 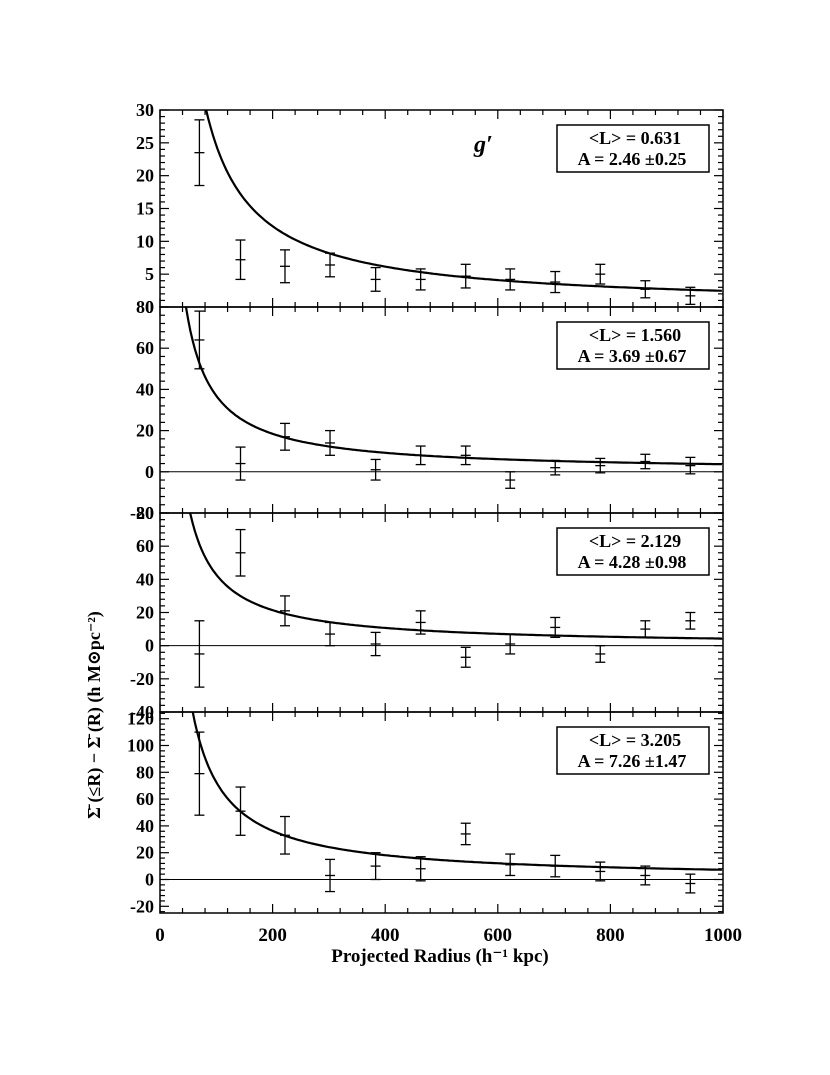 What do you see at coordinates (635, 138) in the screenshot?
I see `legend-luminosity: <L> = 0.631` at bounding box center [635, 138].